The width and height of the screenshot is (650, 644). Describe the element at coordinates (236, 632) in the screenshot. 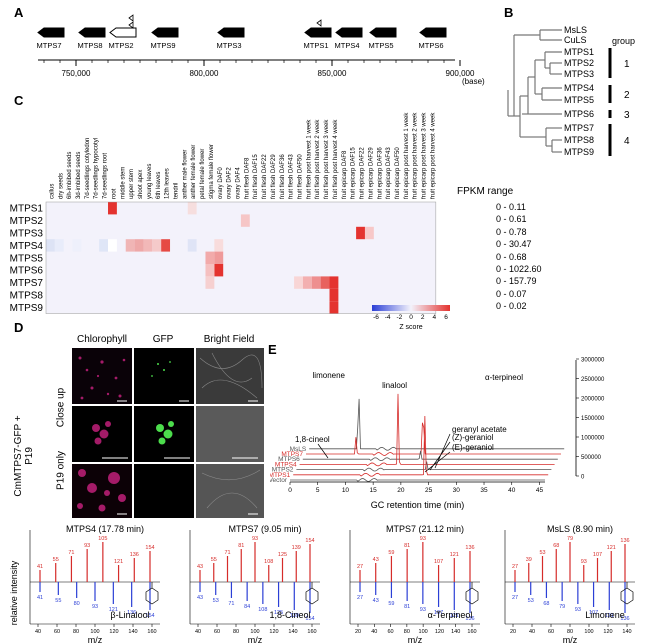

I see `ms-tick: 80` at that location.